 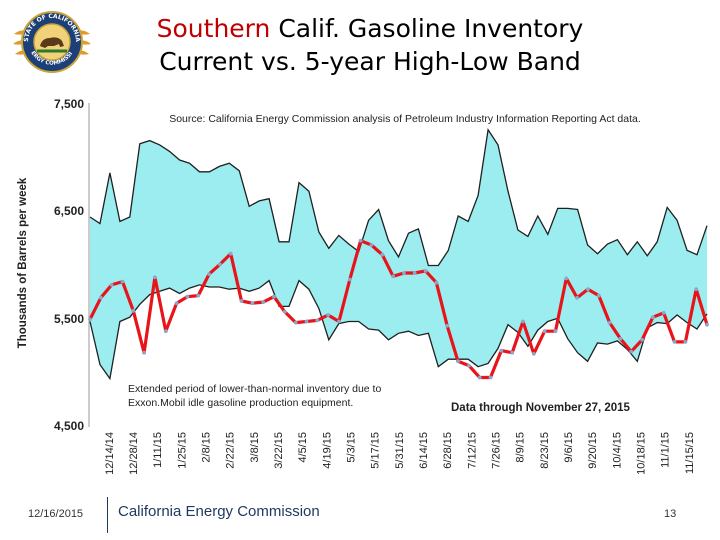 I want to click on x-tick-label: 9/6/15, so click(x=569, y=447).